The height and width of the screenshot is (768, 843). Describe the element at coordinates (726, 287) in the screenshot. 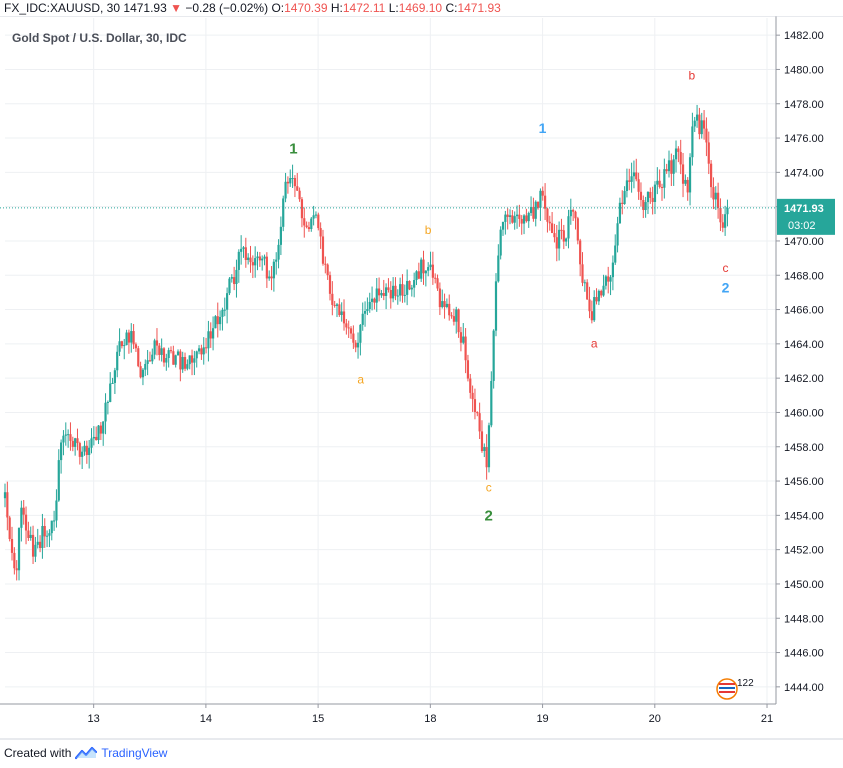

I see `wave-label: 2` at that location.